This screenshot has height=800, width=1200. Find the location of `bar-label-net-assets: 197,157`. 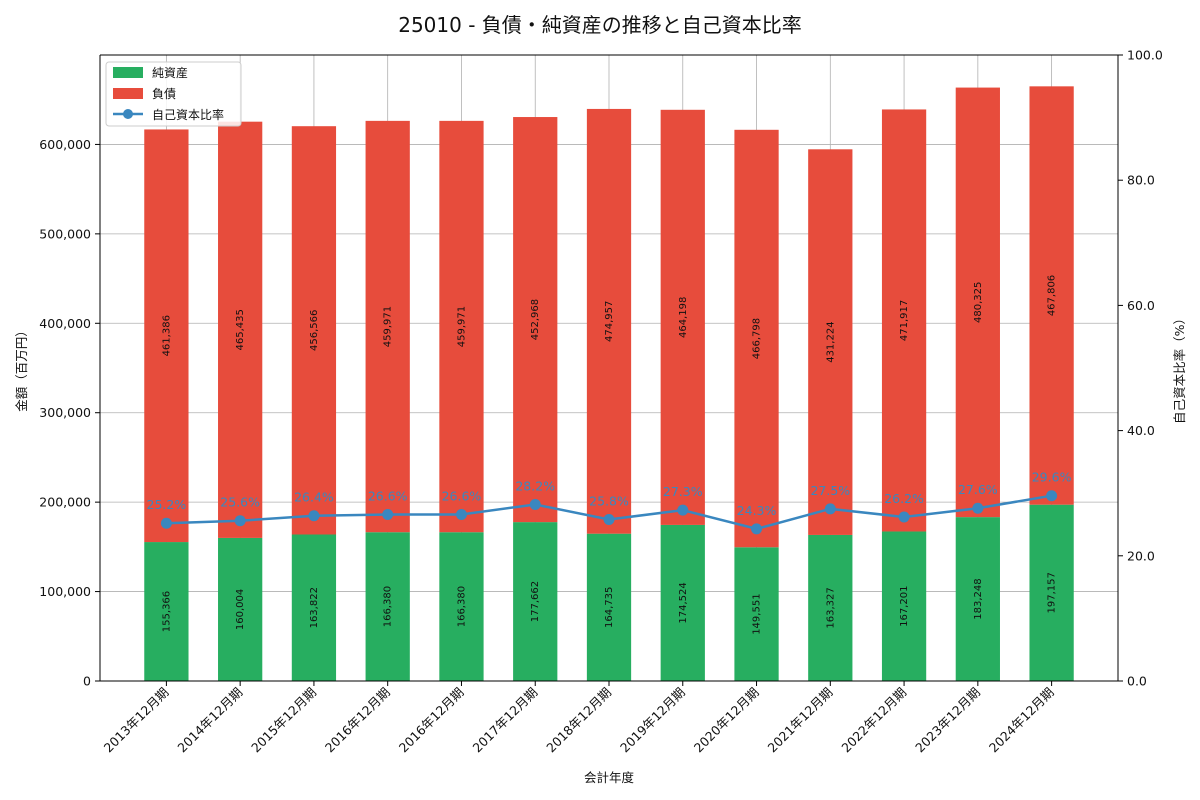

bar-label-net-assets: 197,157 is located at coordinates (1052, 592).